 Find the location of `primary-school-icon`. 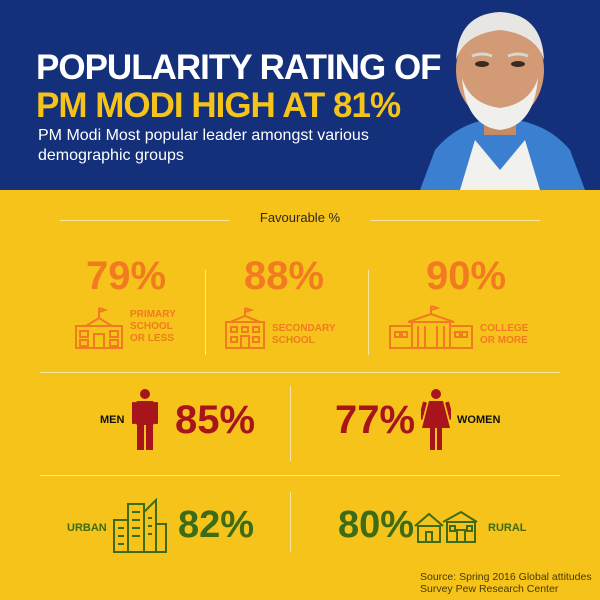

primary-school-icon is located at coordinates (99, 328).